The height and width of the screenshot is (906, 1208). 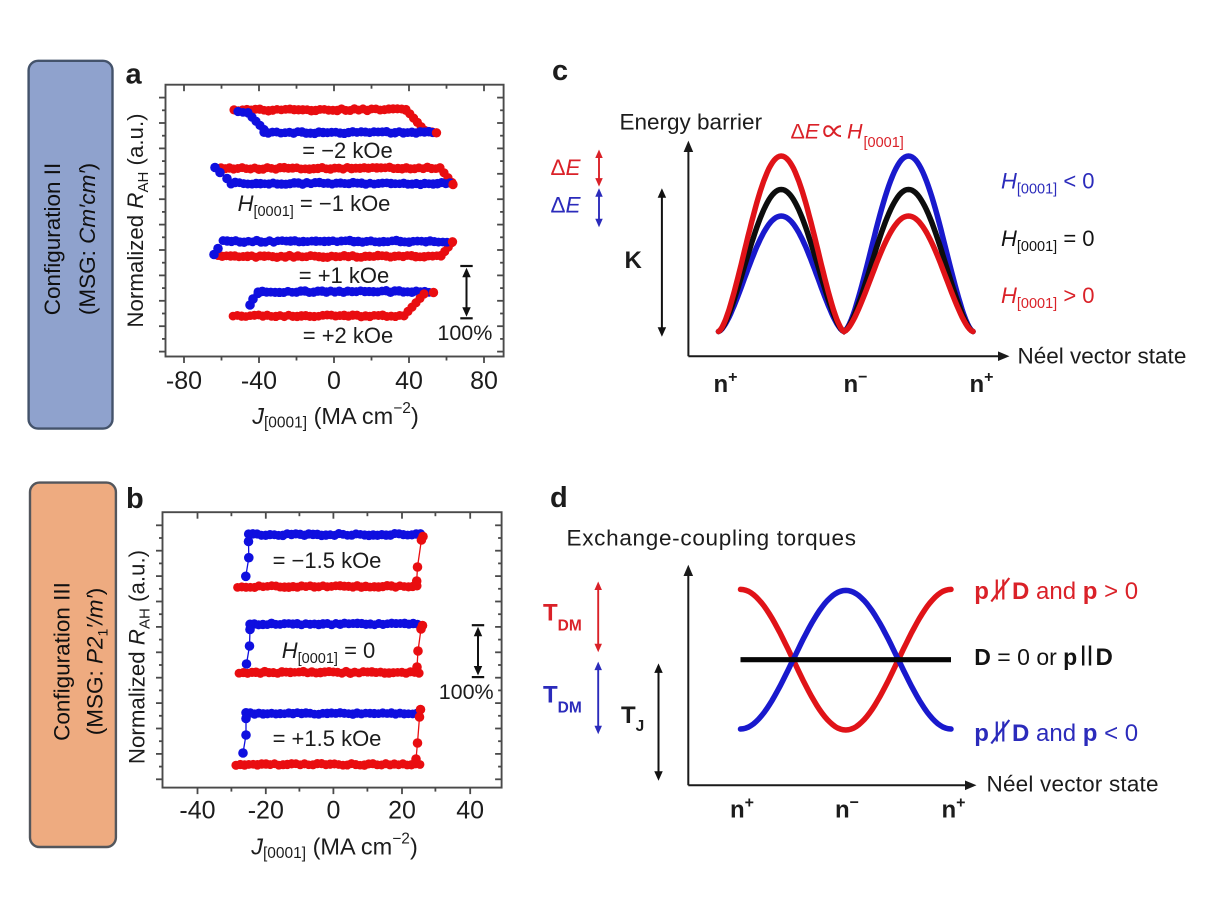 I want to click on svg-text: [0001], so click(x=884, y=143).